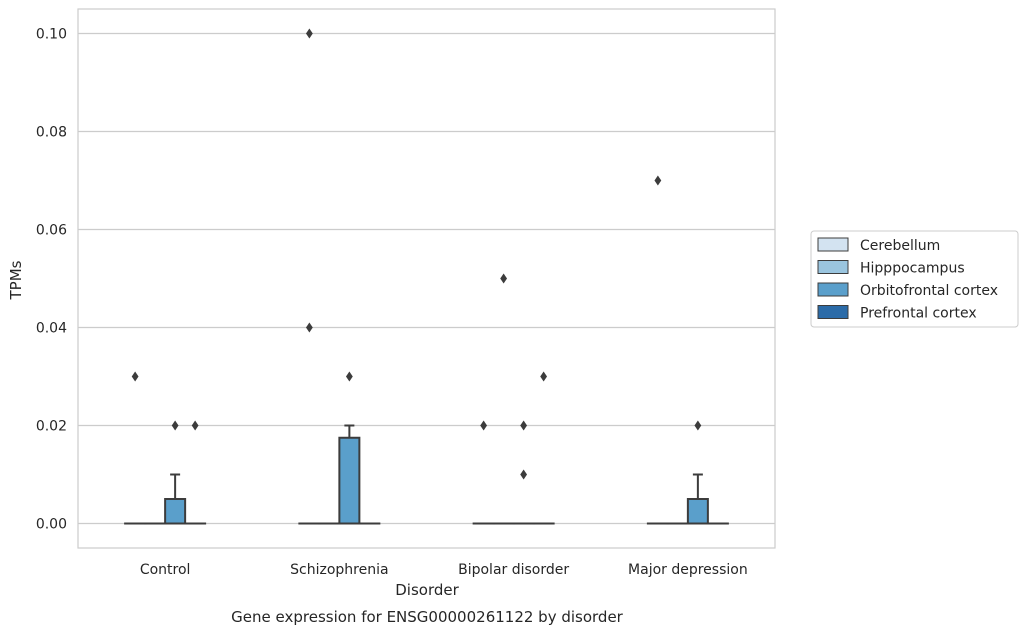  What do you see at coordinates (51, 329) in the screenshot?
I see `y-tick-label: 0.04` at bounding box center [51, 329].